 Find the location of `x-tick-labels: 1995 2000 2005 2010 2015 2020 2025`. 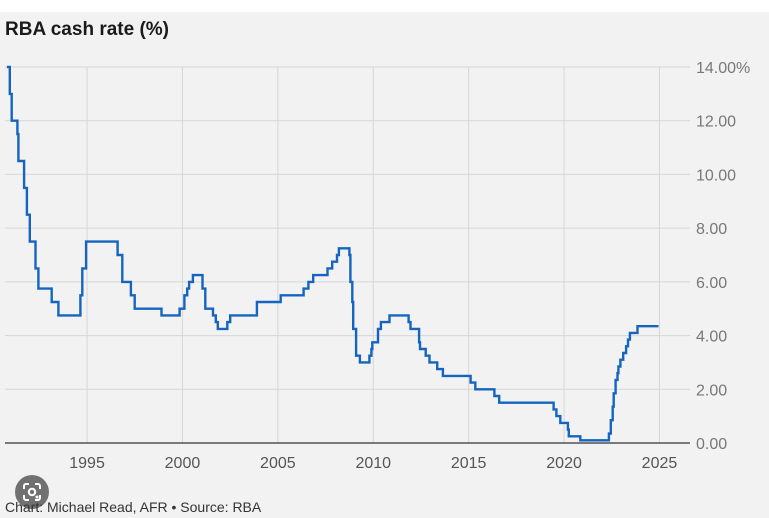

x-tick-labels: 1995 2000 2005 2010 2015 2020 2025 is located at coordinates (373, 463).